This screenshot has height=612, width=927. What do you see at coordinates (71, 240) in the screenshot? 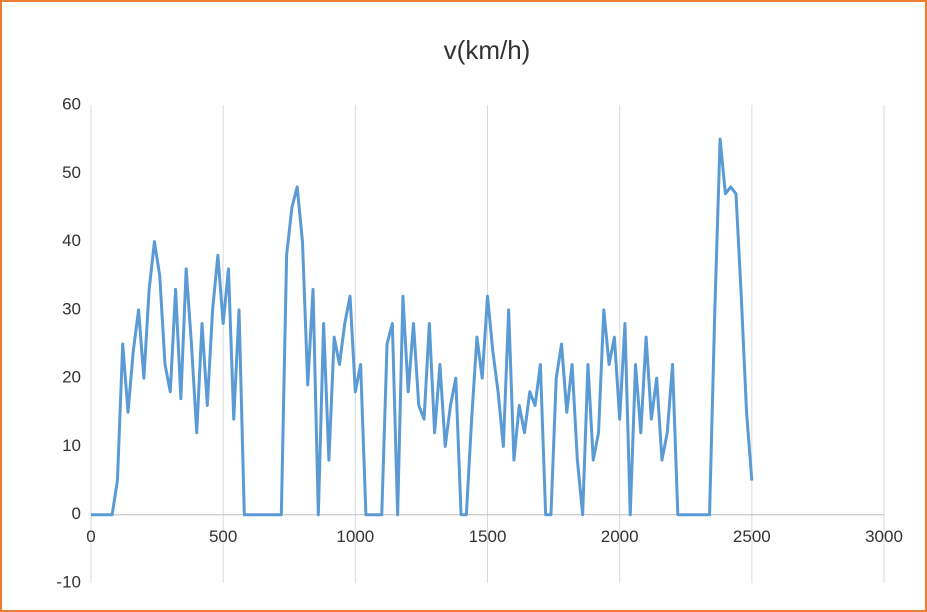
I see `y-tick-label: 40` at bounding box center [71, 240].